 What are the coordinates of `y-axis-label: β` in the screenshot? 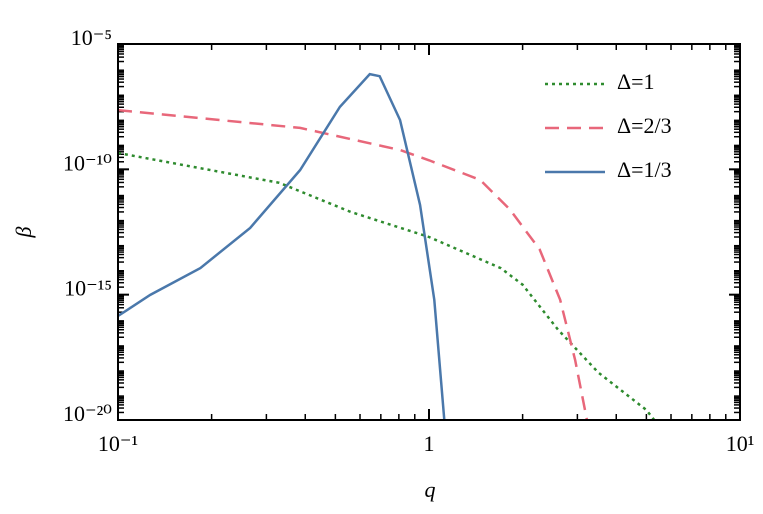 It's located at (23, 232).